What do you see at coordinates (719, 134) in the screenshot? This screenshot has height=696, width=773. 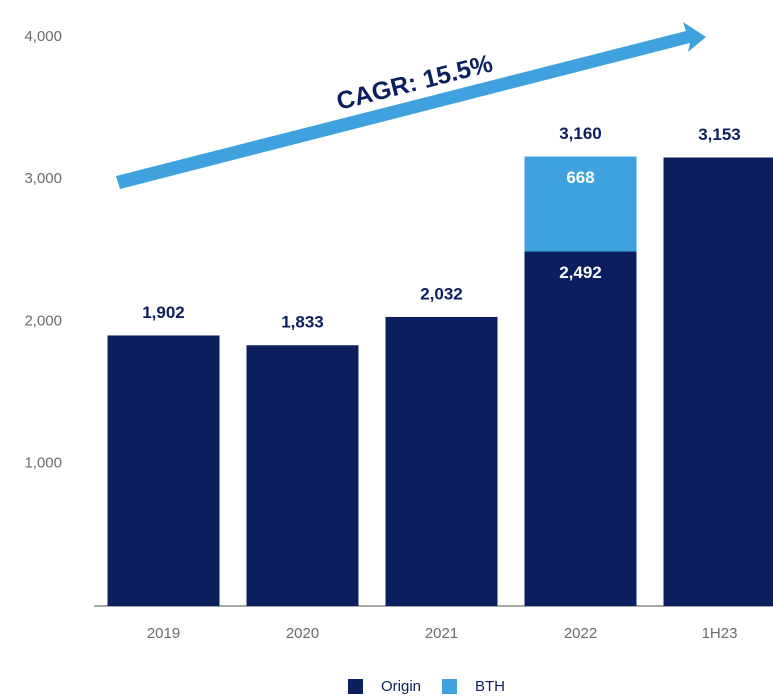 I see `value-label: 3,153` at bounding box center [719, 134].